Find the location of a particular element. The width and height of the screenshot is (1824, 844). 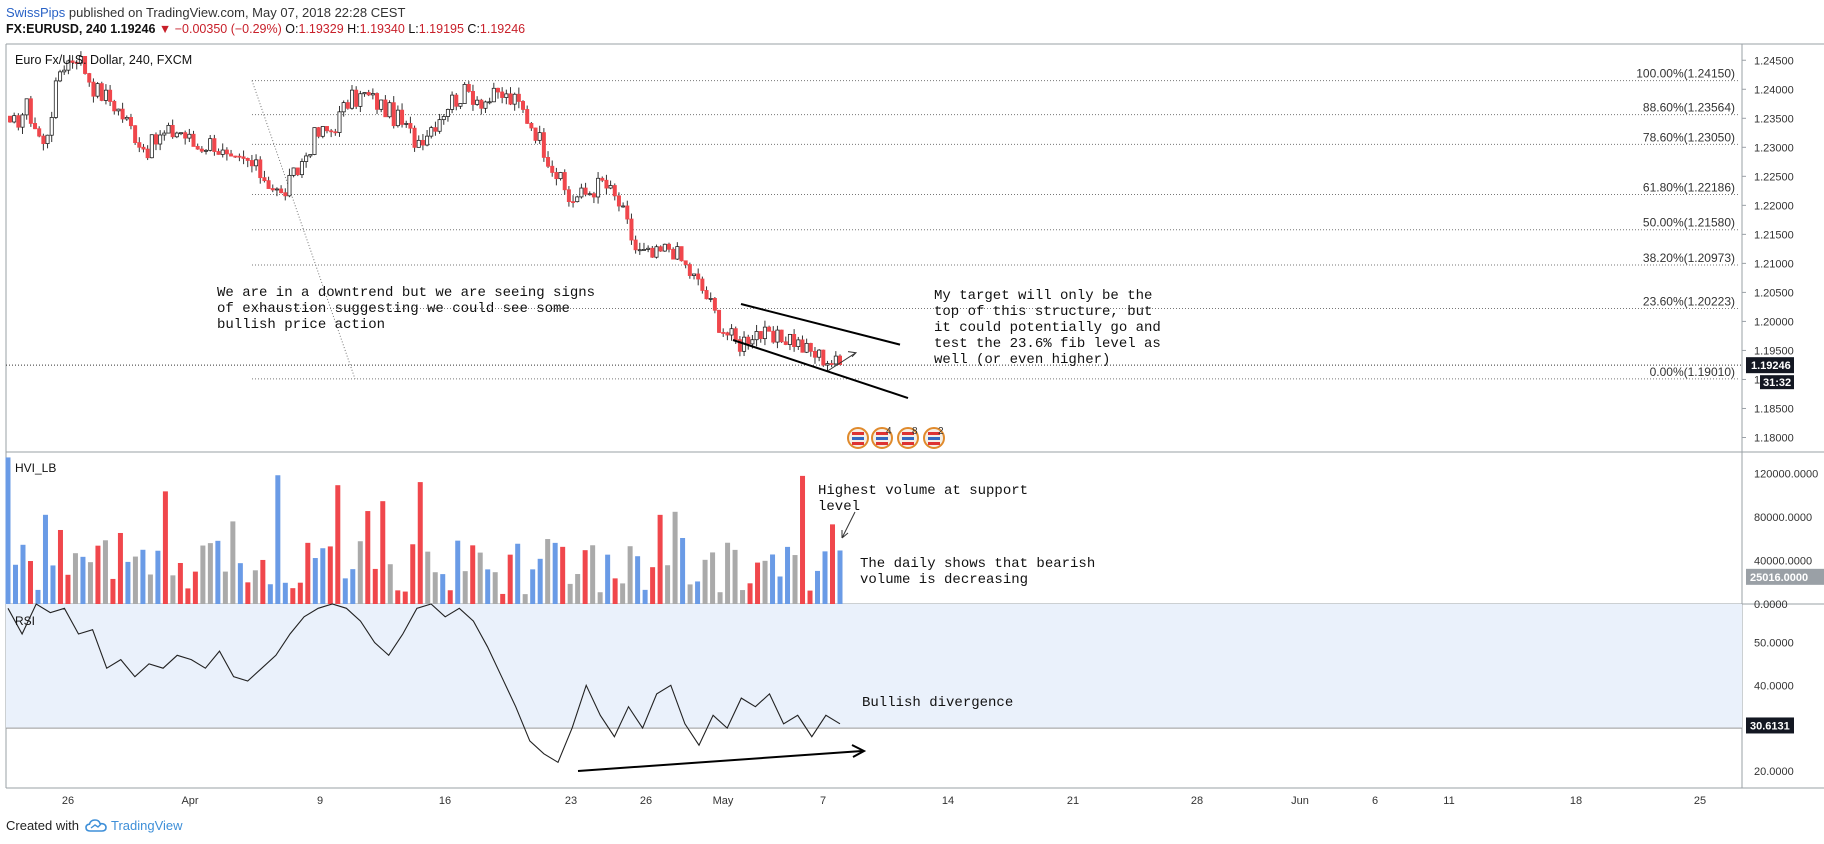

volume-tick-label: 120000.0000 is located at coordinates (1786, 475).